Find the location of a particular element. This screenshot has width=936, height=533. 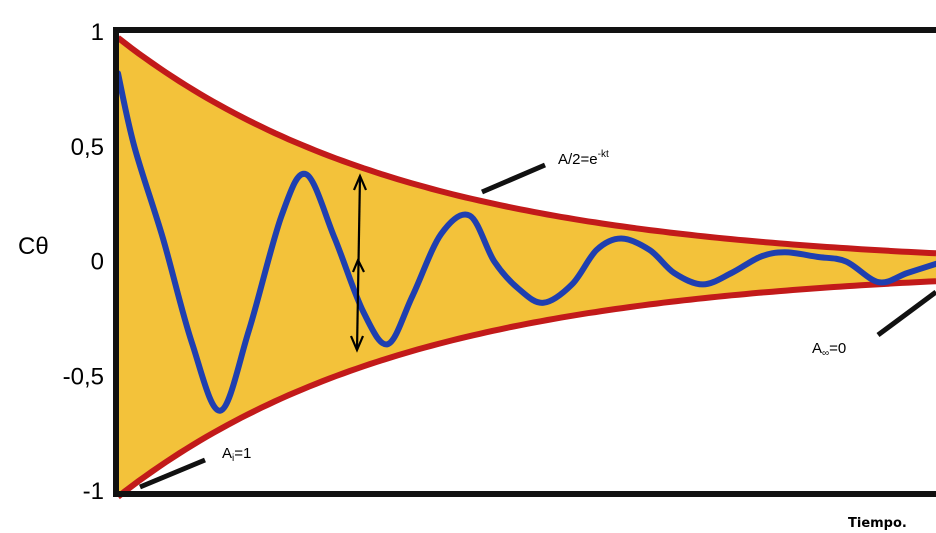

final-amplitude-annotation-leader is located at coordinates (906, 313).